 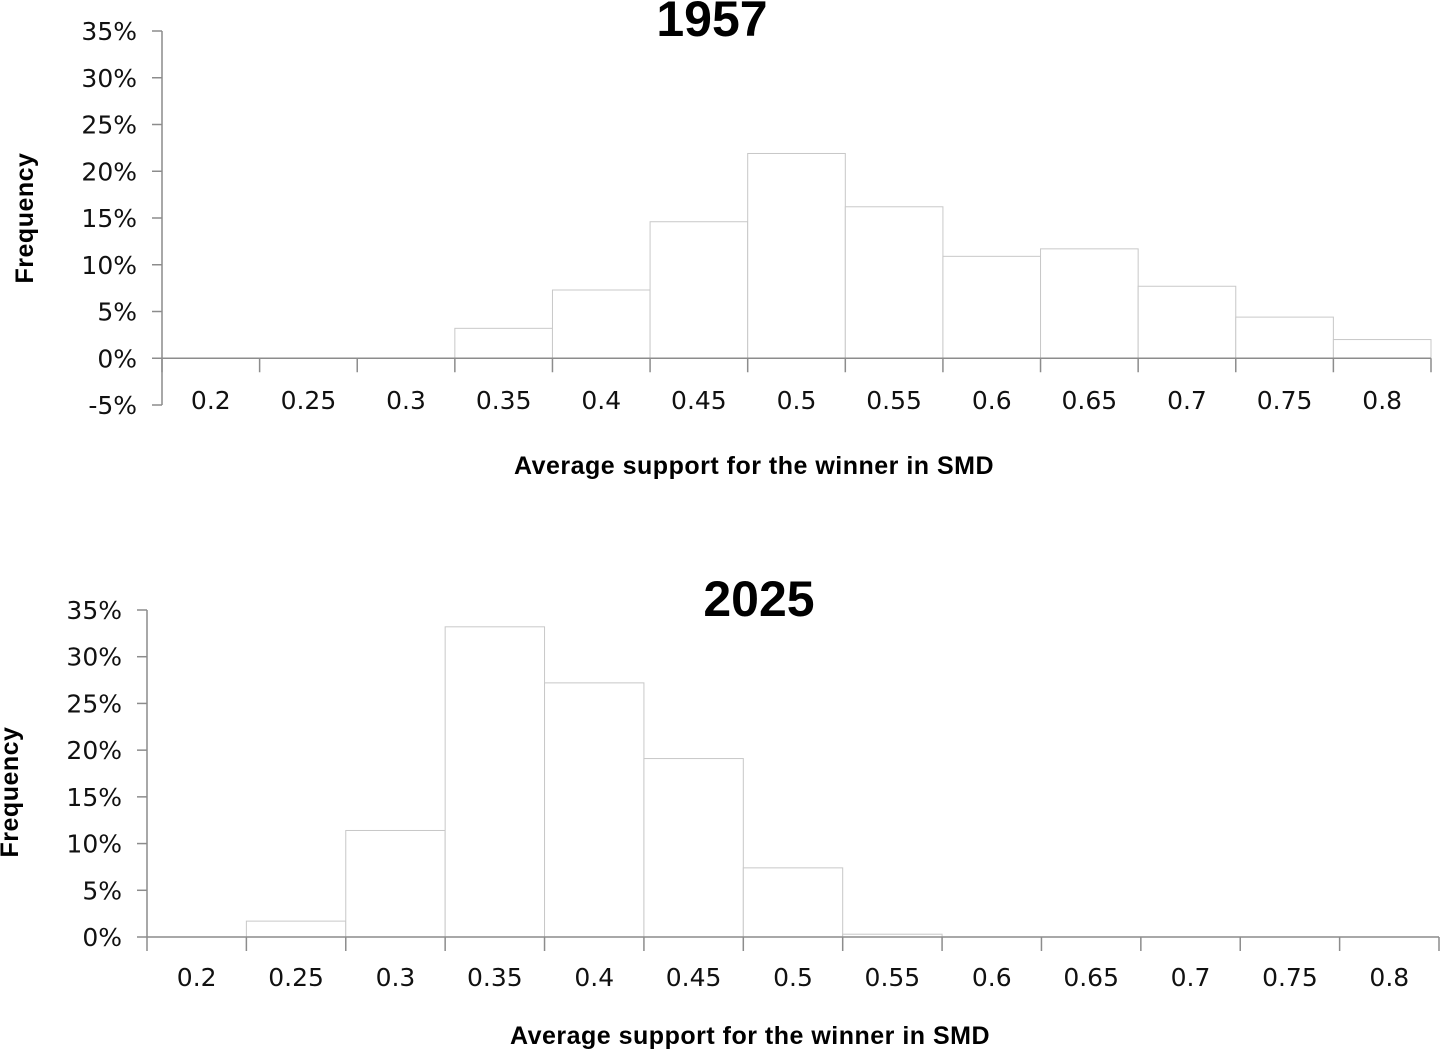 I want to click on chart-title: 2025, so click(x=758, y=599).